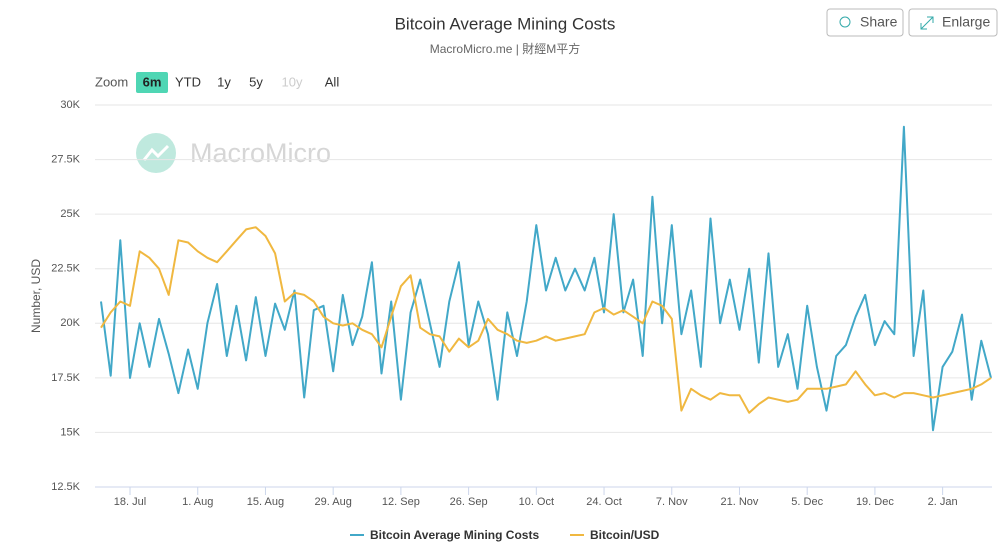 The height and width of the screenshot is (550, 1001). I want to click on zoom-option: YTD, so click(188, 81).